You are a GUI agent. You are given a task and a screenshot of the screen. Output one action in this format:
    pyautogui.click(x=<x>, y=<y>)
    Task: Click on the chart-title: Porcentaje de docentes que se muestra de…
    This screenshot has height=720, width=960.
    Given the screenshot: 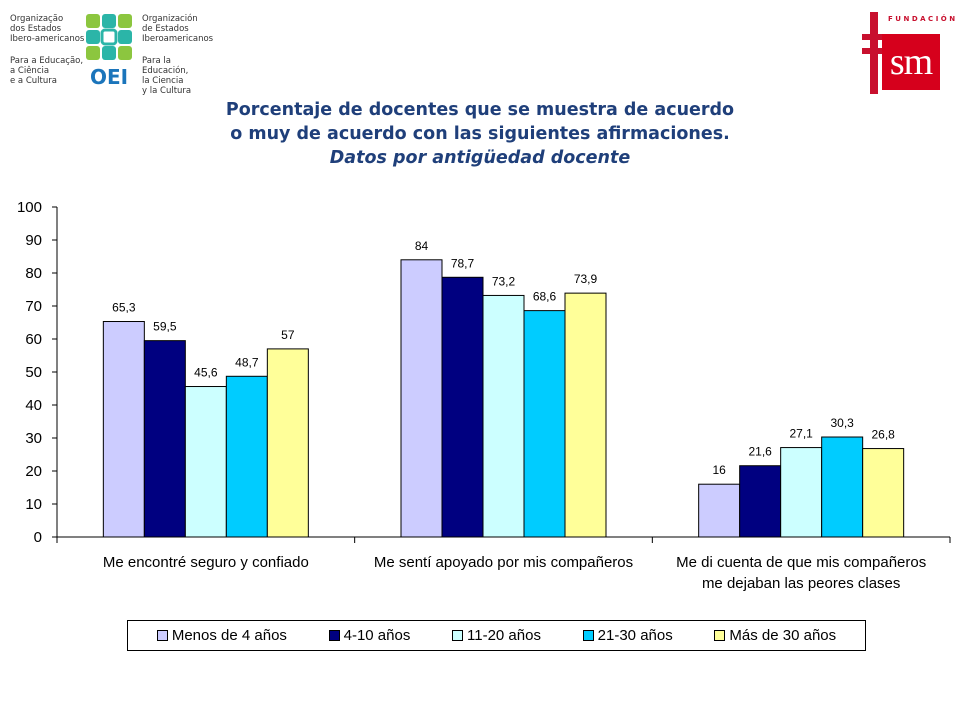 What is the action you would take?
    pyautogui.click(x=480, y=134)
    